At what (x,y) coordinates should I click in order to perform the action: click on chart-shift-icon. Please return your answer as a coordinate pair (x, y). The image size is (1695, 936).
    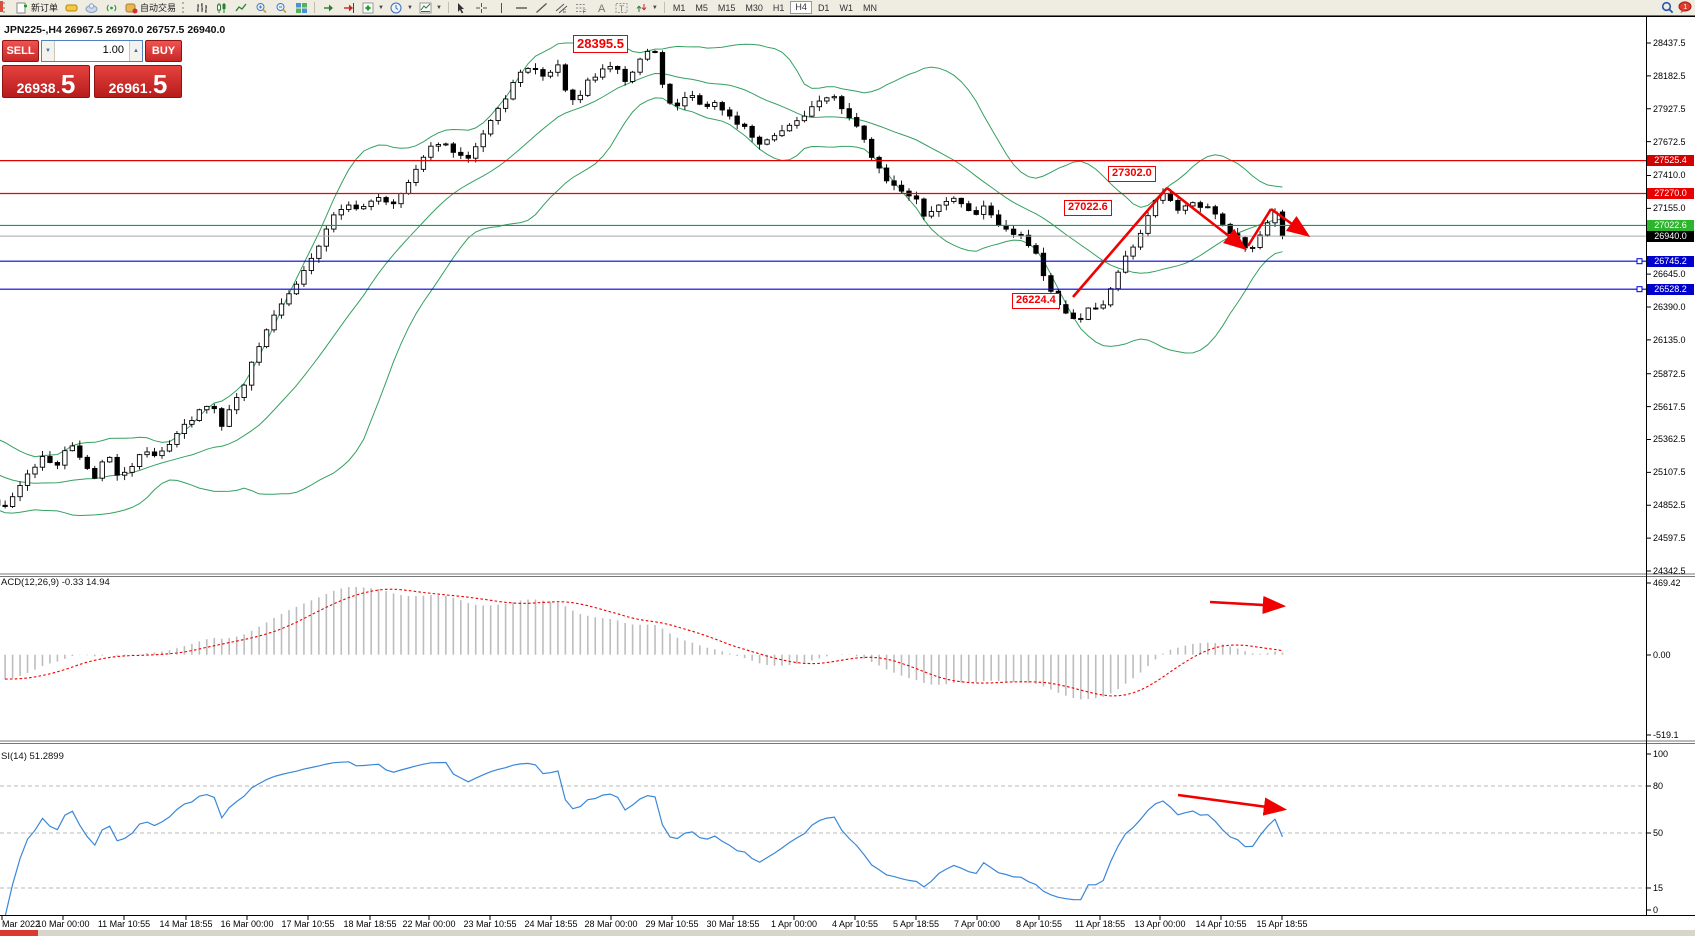
    Looking at the image, I should click on (348, 8).